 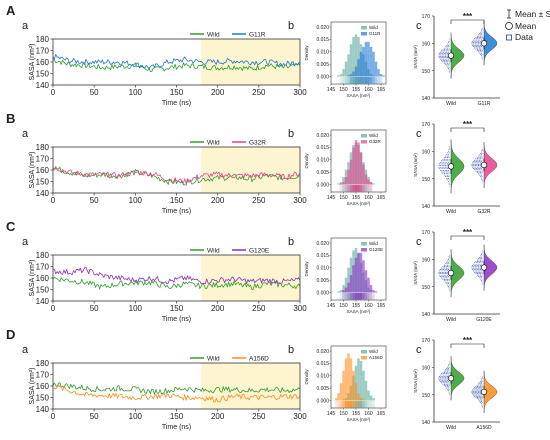 I want to click on x-tick-label: 300, so click(x=300, y=92).